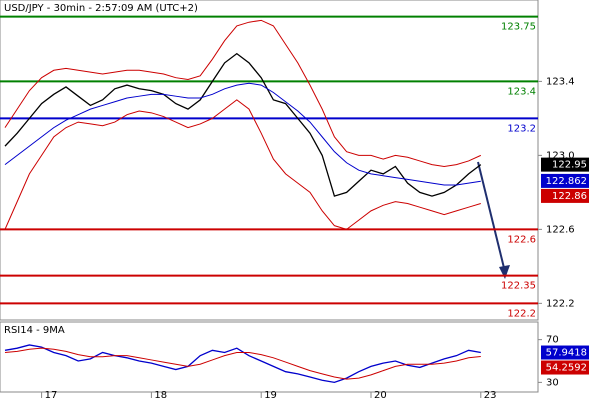 This screenshot has width=590, height=400. What do you see at coordinates (101, 8) in the screenshot?
I see `chart-title: USD/JPY - 30min - 2:57:09 AM (UTC+2)` at bounding box center [101, 8].